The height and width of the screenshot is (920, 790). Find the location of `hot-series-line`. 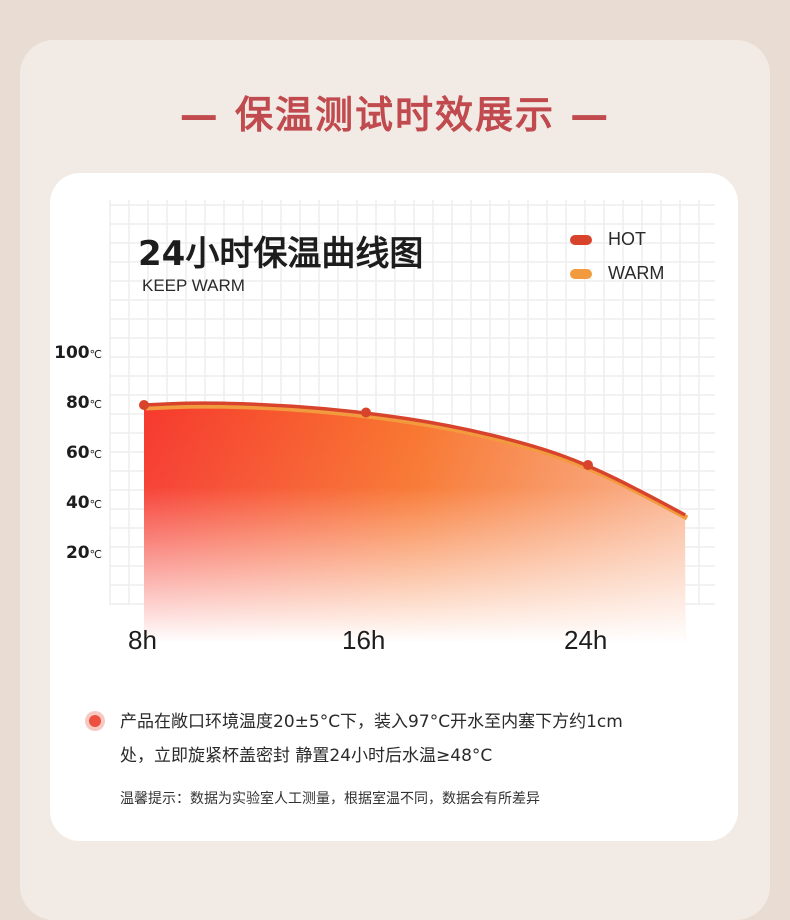

hot-series-line is located at coordinates (415, 459).